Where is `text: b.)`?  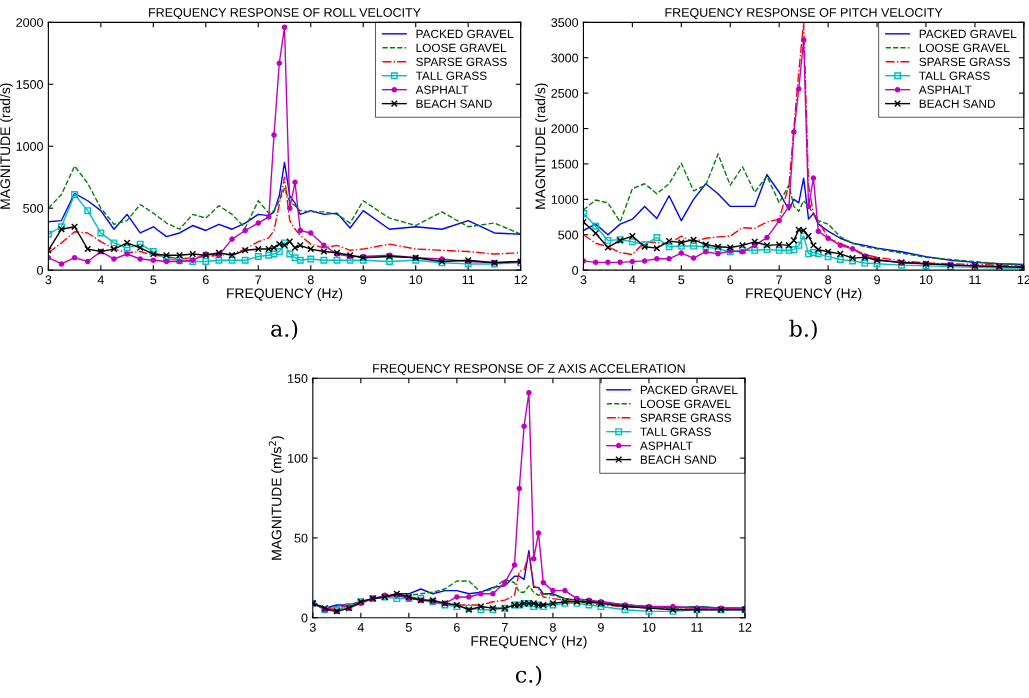
text: b.) is located at coordinates (803, 330).